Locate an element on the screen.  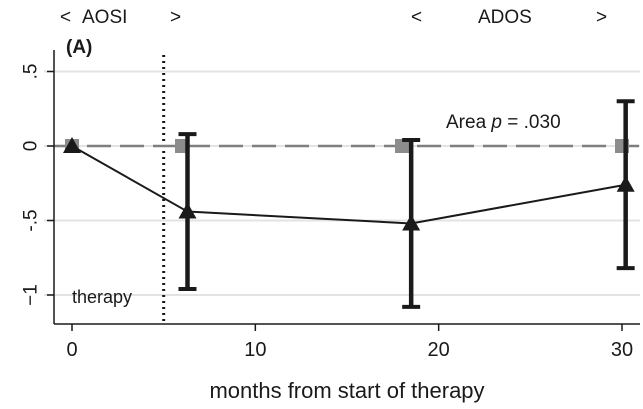
annotation-p: p is located at coordinates (496, 122).